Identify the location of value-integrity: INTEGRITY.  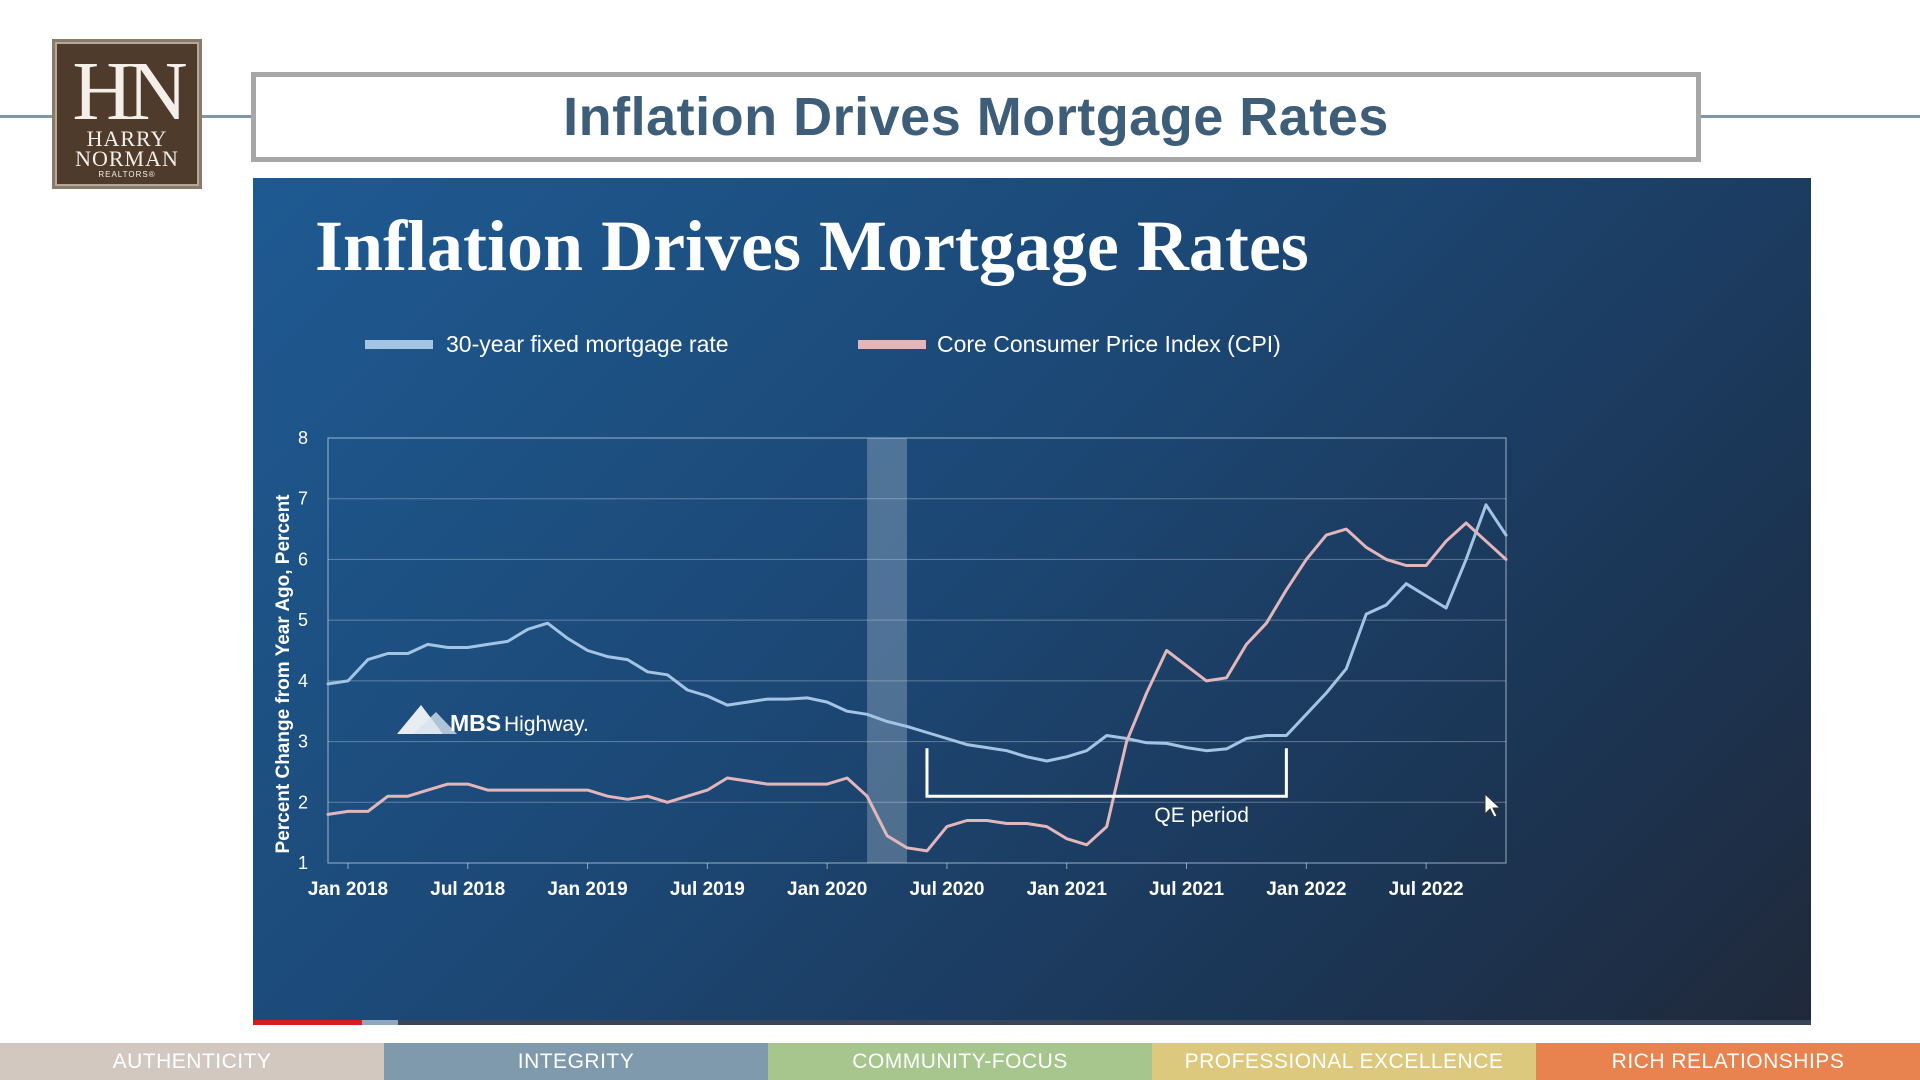
(576, 1061).